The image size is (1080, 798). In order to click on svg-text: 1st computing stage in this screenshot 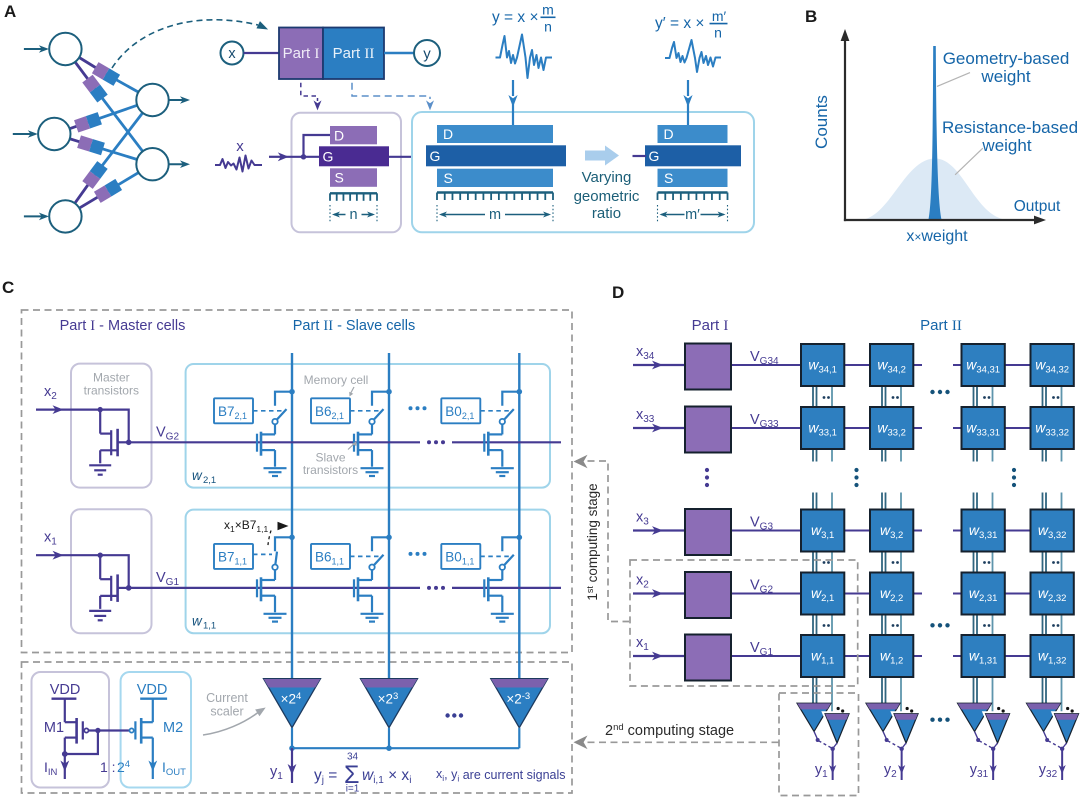, I will do `click(592, 541)`.